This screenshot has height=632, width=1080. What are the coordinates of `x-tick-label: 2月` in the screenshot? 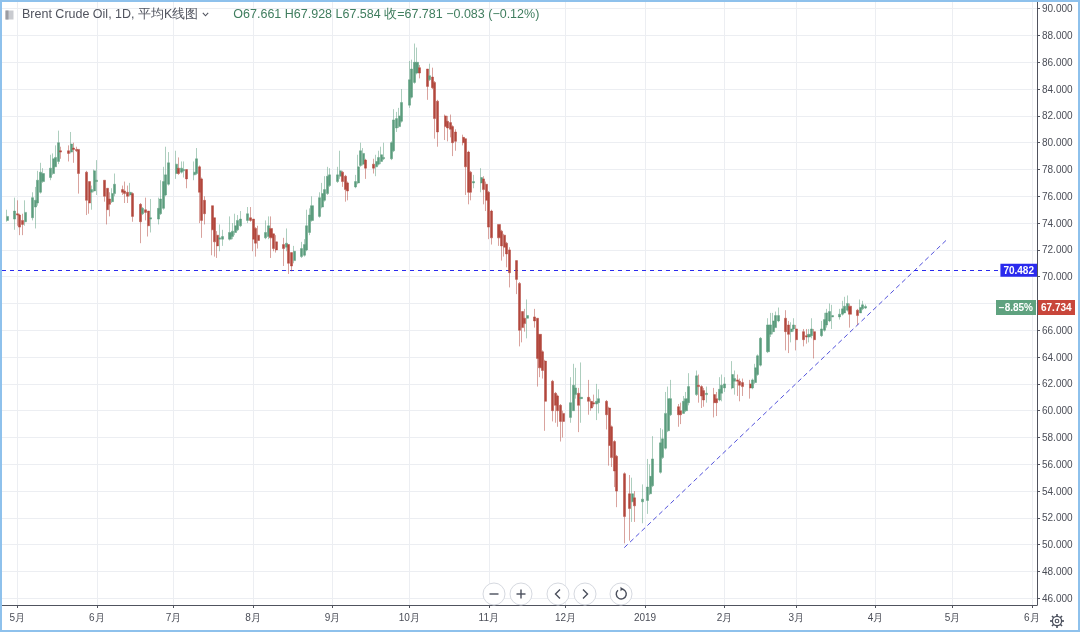 It's located at (724, 617).